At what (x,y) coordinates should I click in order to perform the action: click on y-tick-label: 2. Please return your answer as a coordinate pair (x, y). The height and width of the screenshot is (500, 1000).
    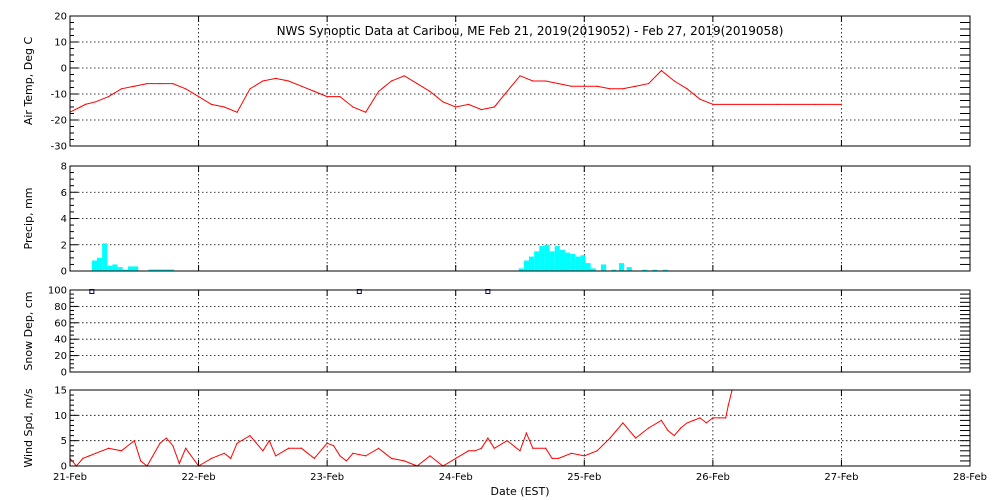
    Looking at the image, I should click on (64, 245).